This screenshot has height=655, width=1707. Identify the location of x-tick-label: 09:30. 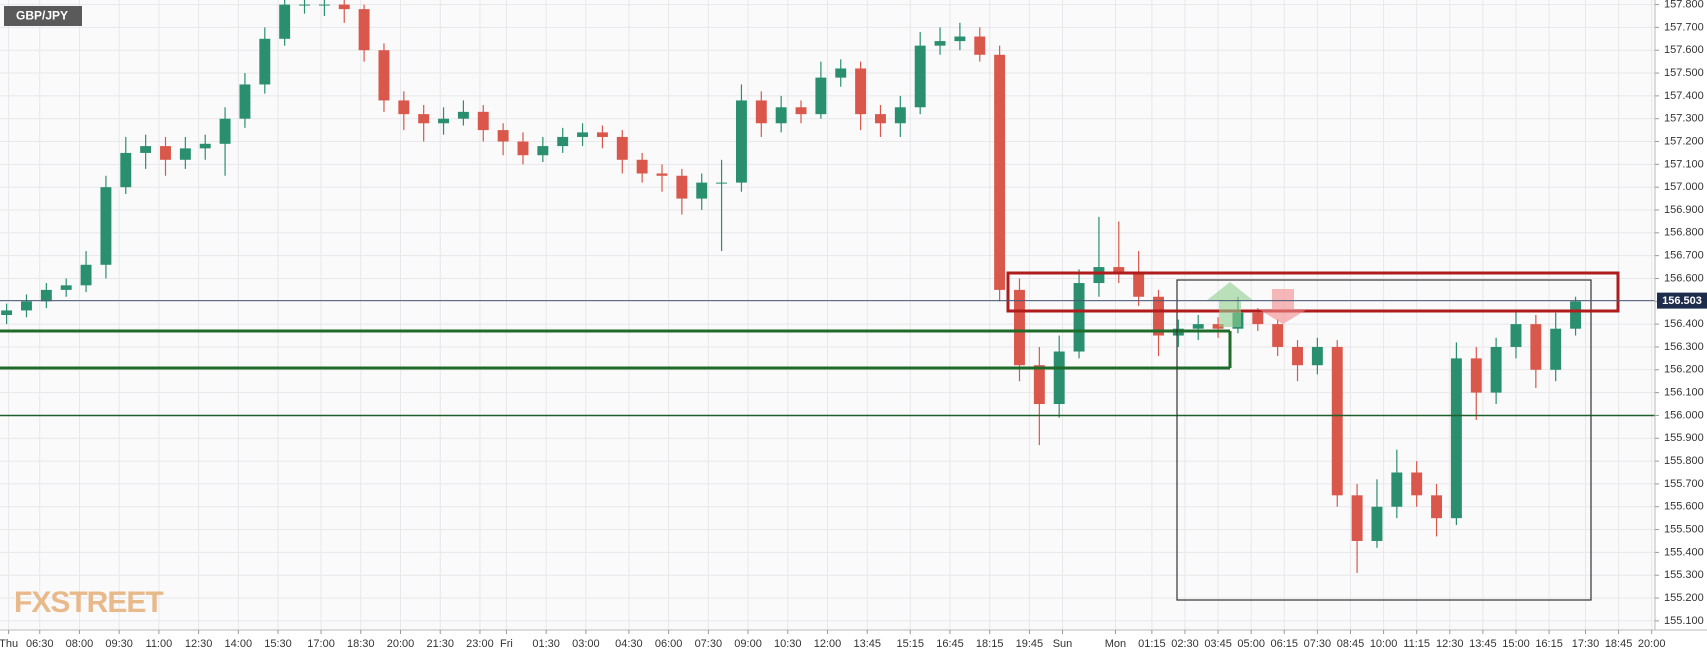
(119, 644).